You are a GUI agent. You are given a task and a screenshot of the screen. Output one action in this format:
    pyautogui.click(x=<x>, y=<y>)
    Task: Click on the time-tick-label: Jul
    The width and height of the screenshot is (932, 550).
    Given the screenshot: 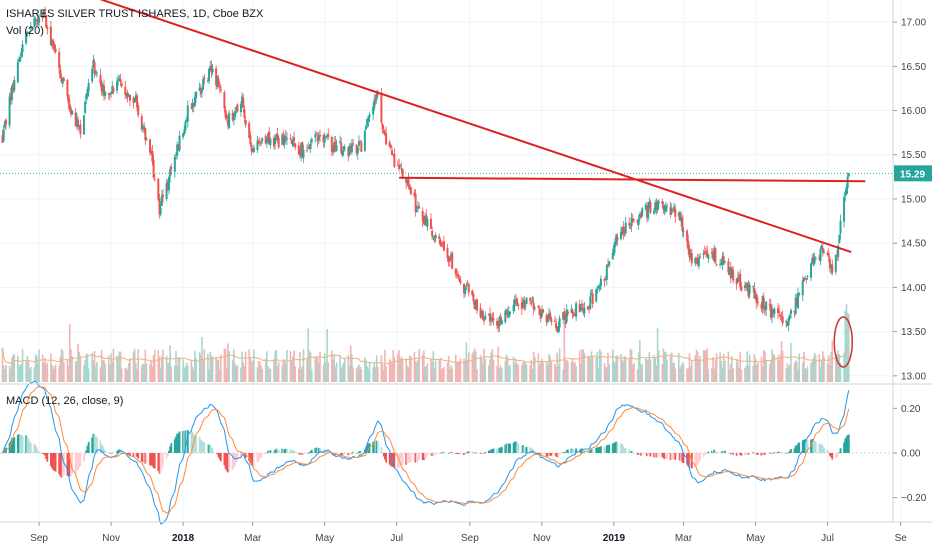 What is the action you would take?
    pyautogui.click(x=396, y=538)
    